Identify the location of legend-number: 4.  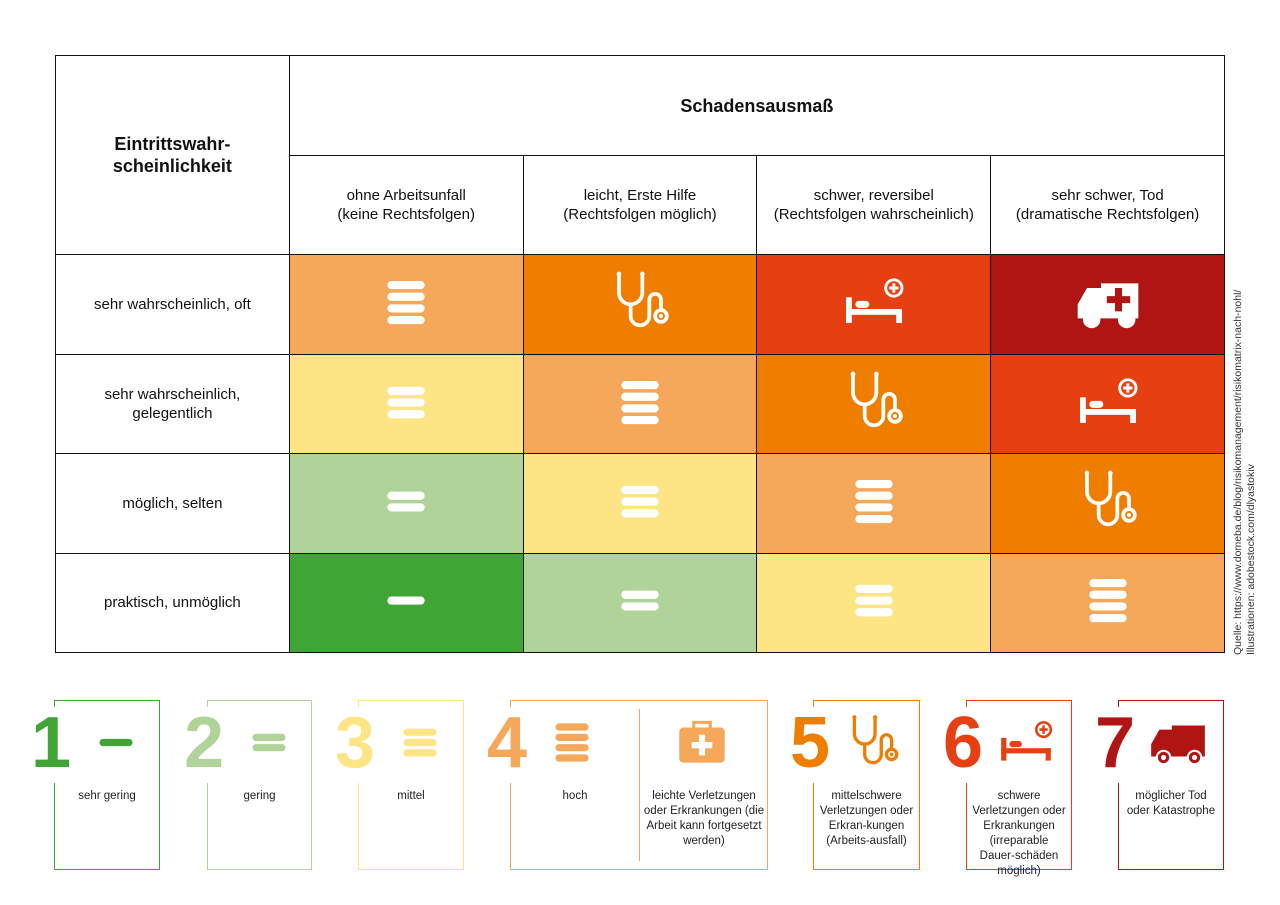
(507, 743).